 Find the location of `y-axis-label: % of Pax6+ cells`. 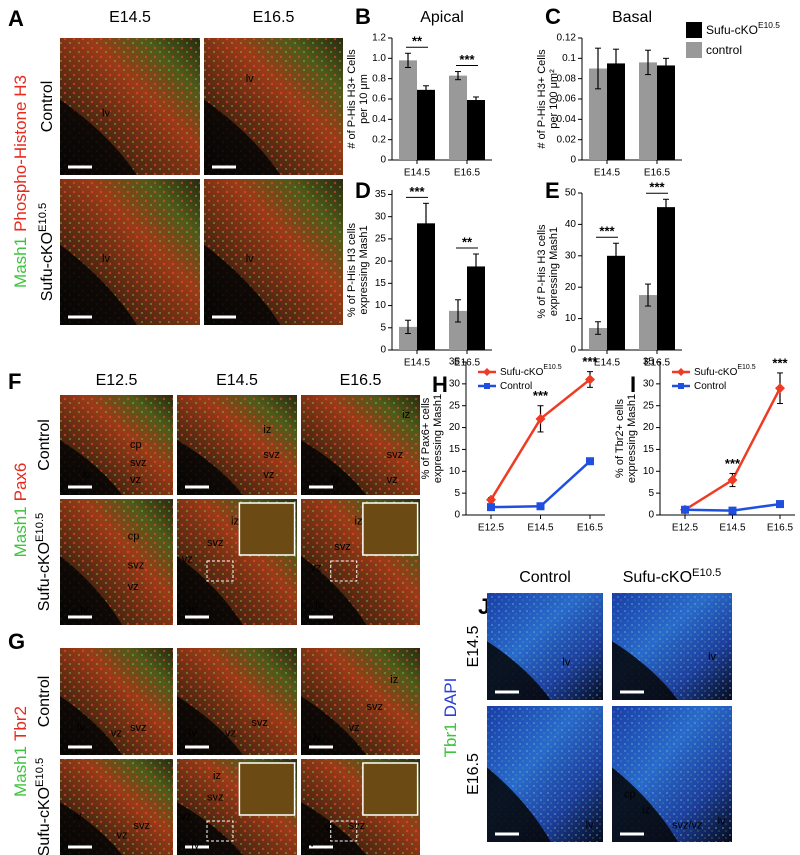

y-axis-label: % of Pax6+ cells is located at coordinates (426, 438).